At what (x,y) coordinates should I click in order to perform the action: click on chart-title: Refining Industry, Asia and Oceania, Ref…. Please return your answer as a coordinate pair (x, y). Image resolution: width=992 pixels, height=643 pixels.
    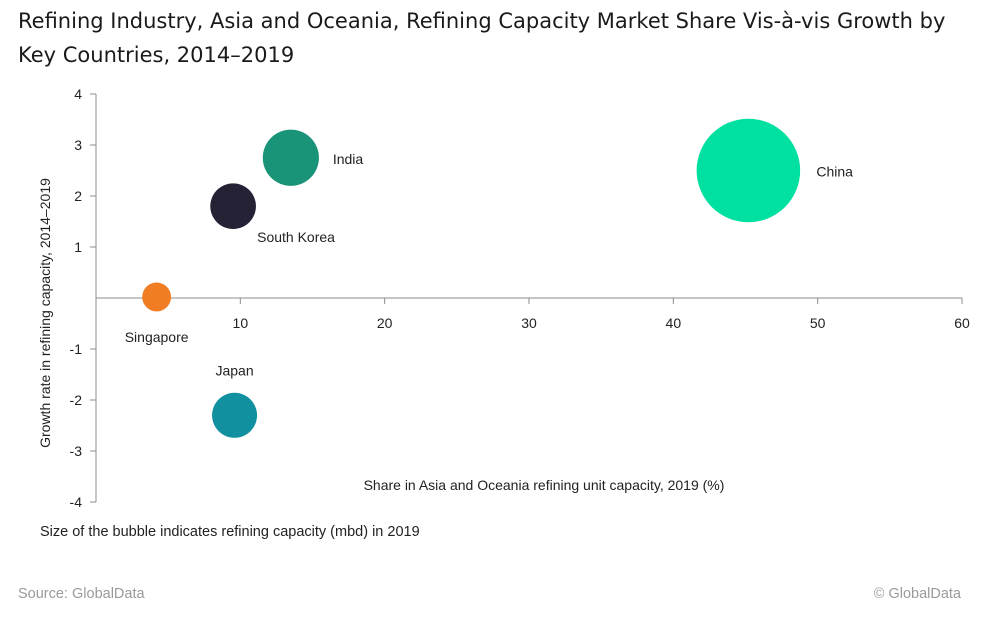
    Looking at the image, I should click on (482, 38).